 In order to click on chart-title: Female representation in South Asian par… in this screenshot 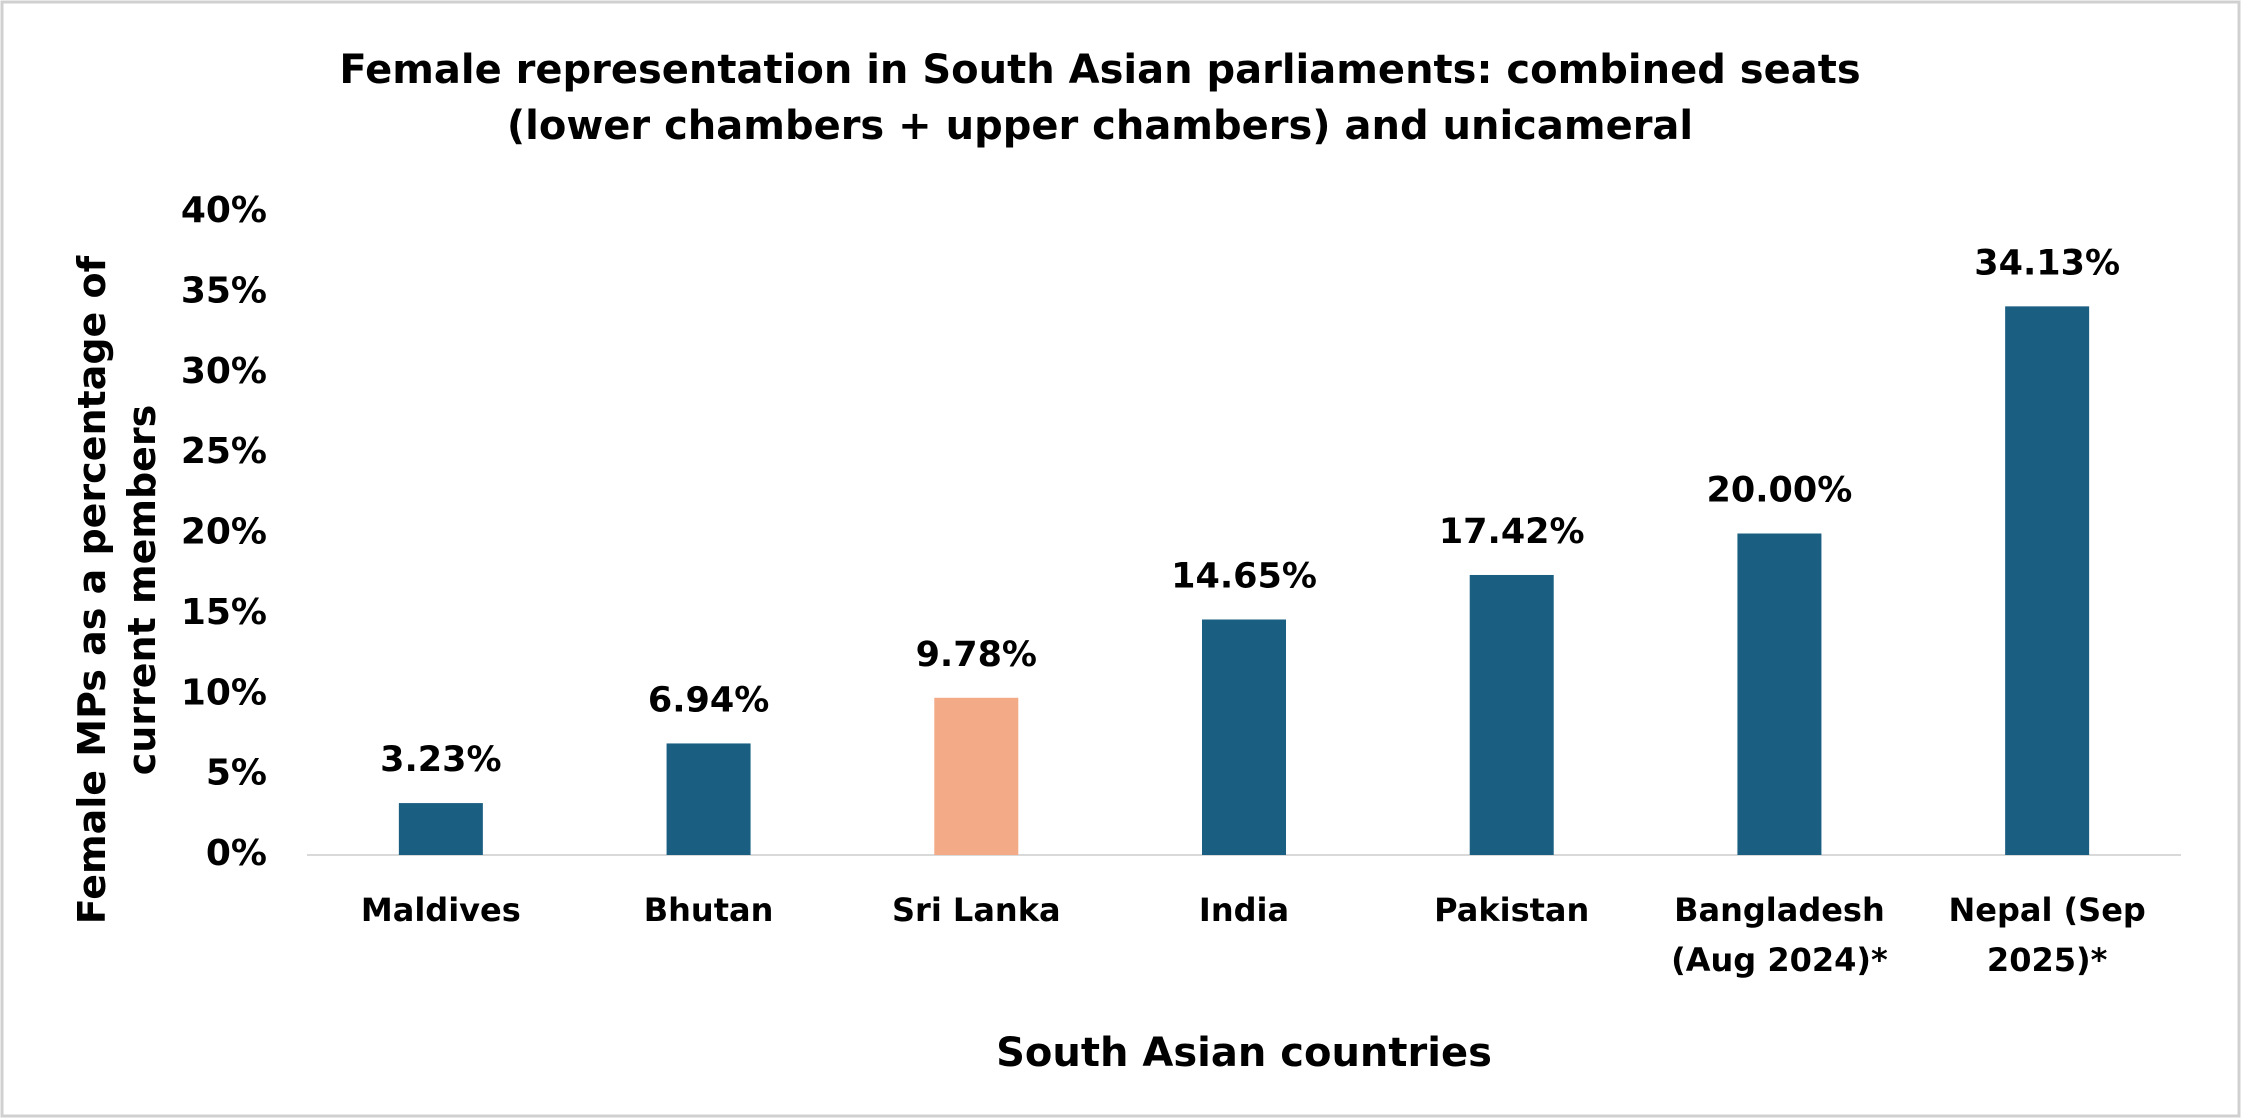, I will do `click(1100, 98)`.